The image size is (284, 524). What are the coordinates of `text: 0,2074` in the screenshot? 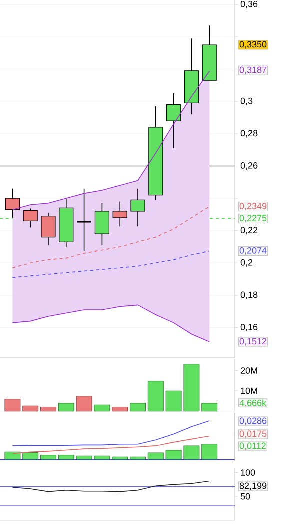 It's located at (253, 251).